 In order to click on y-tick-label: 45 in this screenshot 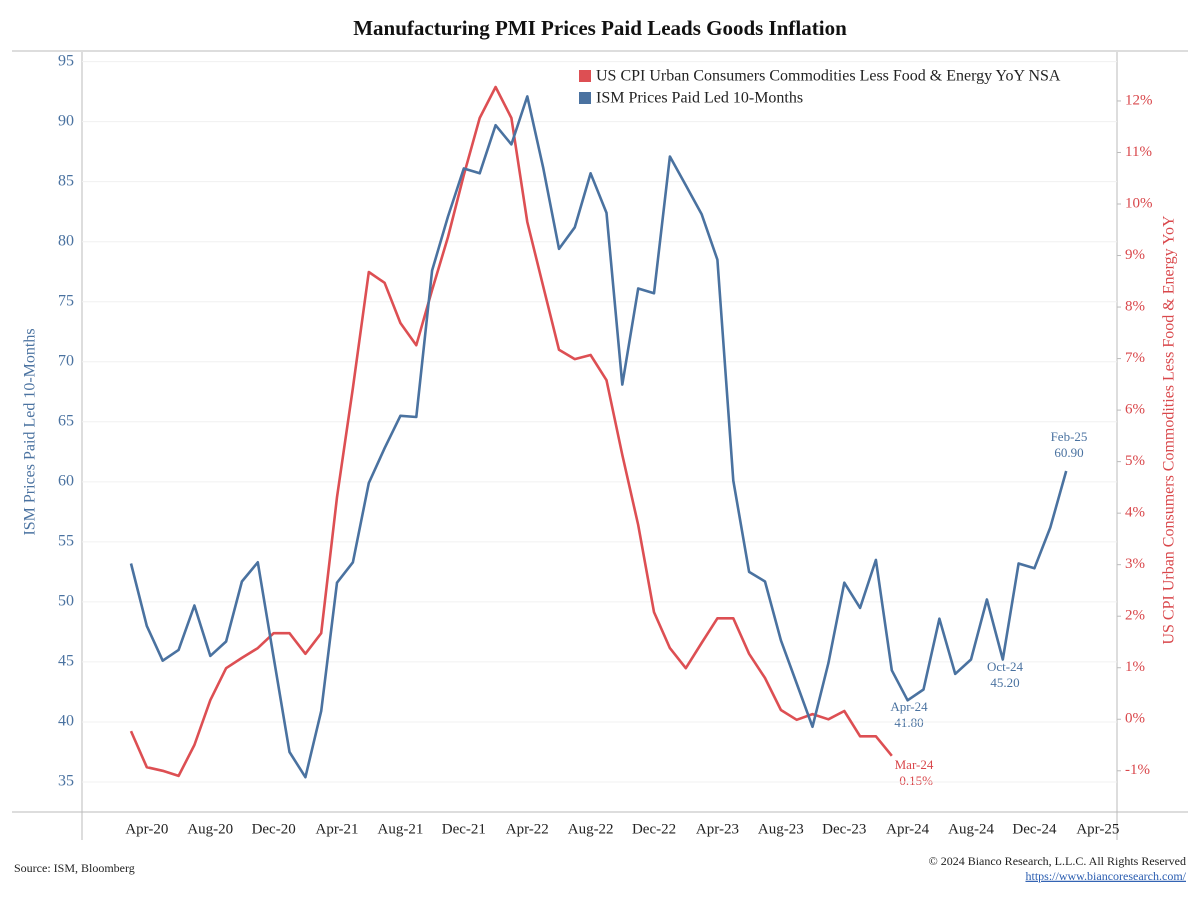, I will do `click(66, 661)`.